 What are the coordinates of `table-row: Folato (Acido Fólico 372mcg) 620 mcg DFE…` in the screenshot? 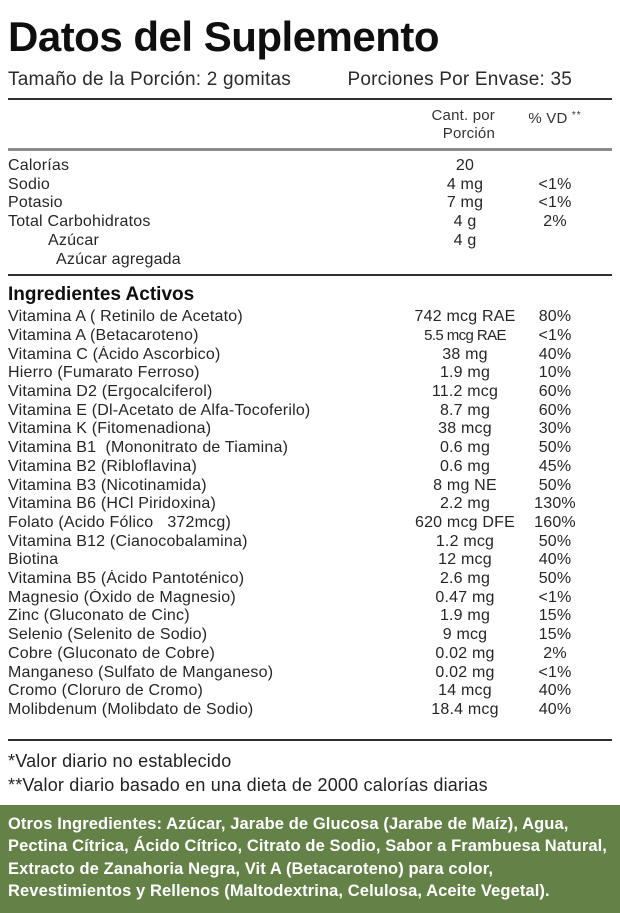 It's located at (296, 523).